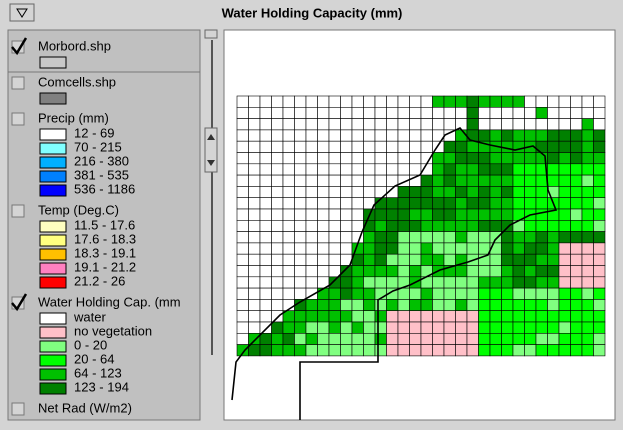 The image size is (623, 430). What do you see at coordinates (113, 330) in the screenshot?
I see `legend-label: no vegetation` at bounding box center [113, 330].